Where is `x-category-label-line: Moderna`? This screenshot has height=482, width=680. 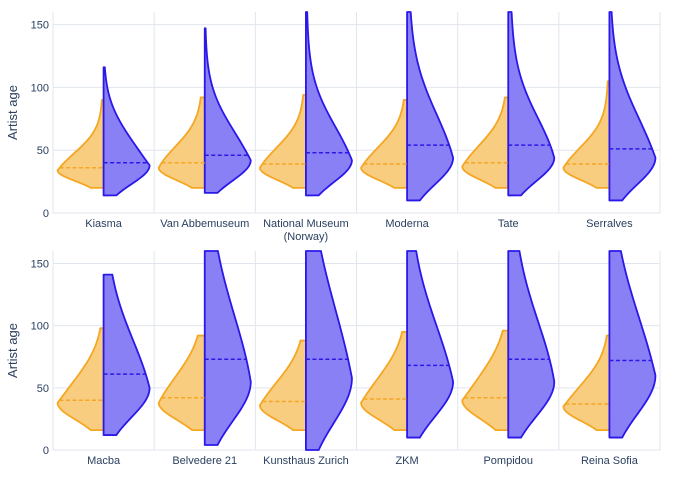 x-category-label-line: Moderna is located at coordinates (407, 224).